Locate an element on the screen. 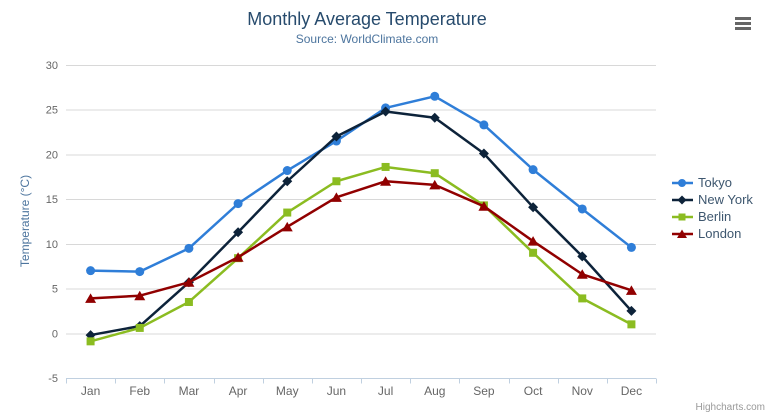 The height and width of the screenshot is (416, 769). legend-item-berlin: Berlin is located at coordinates (712, 217).